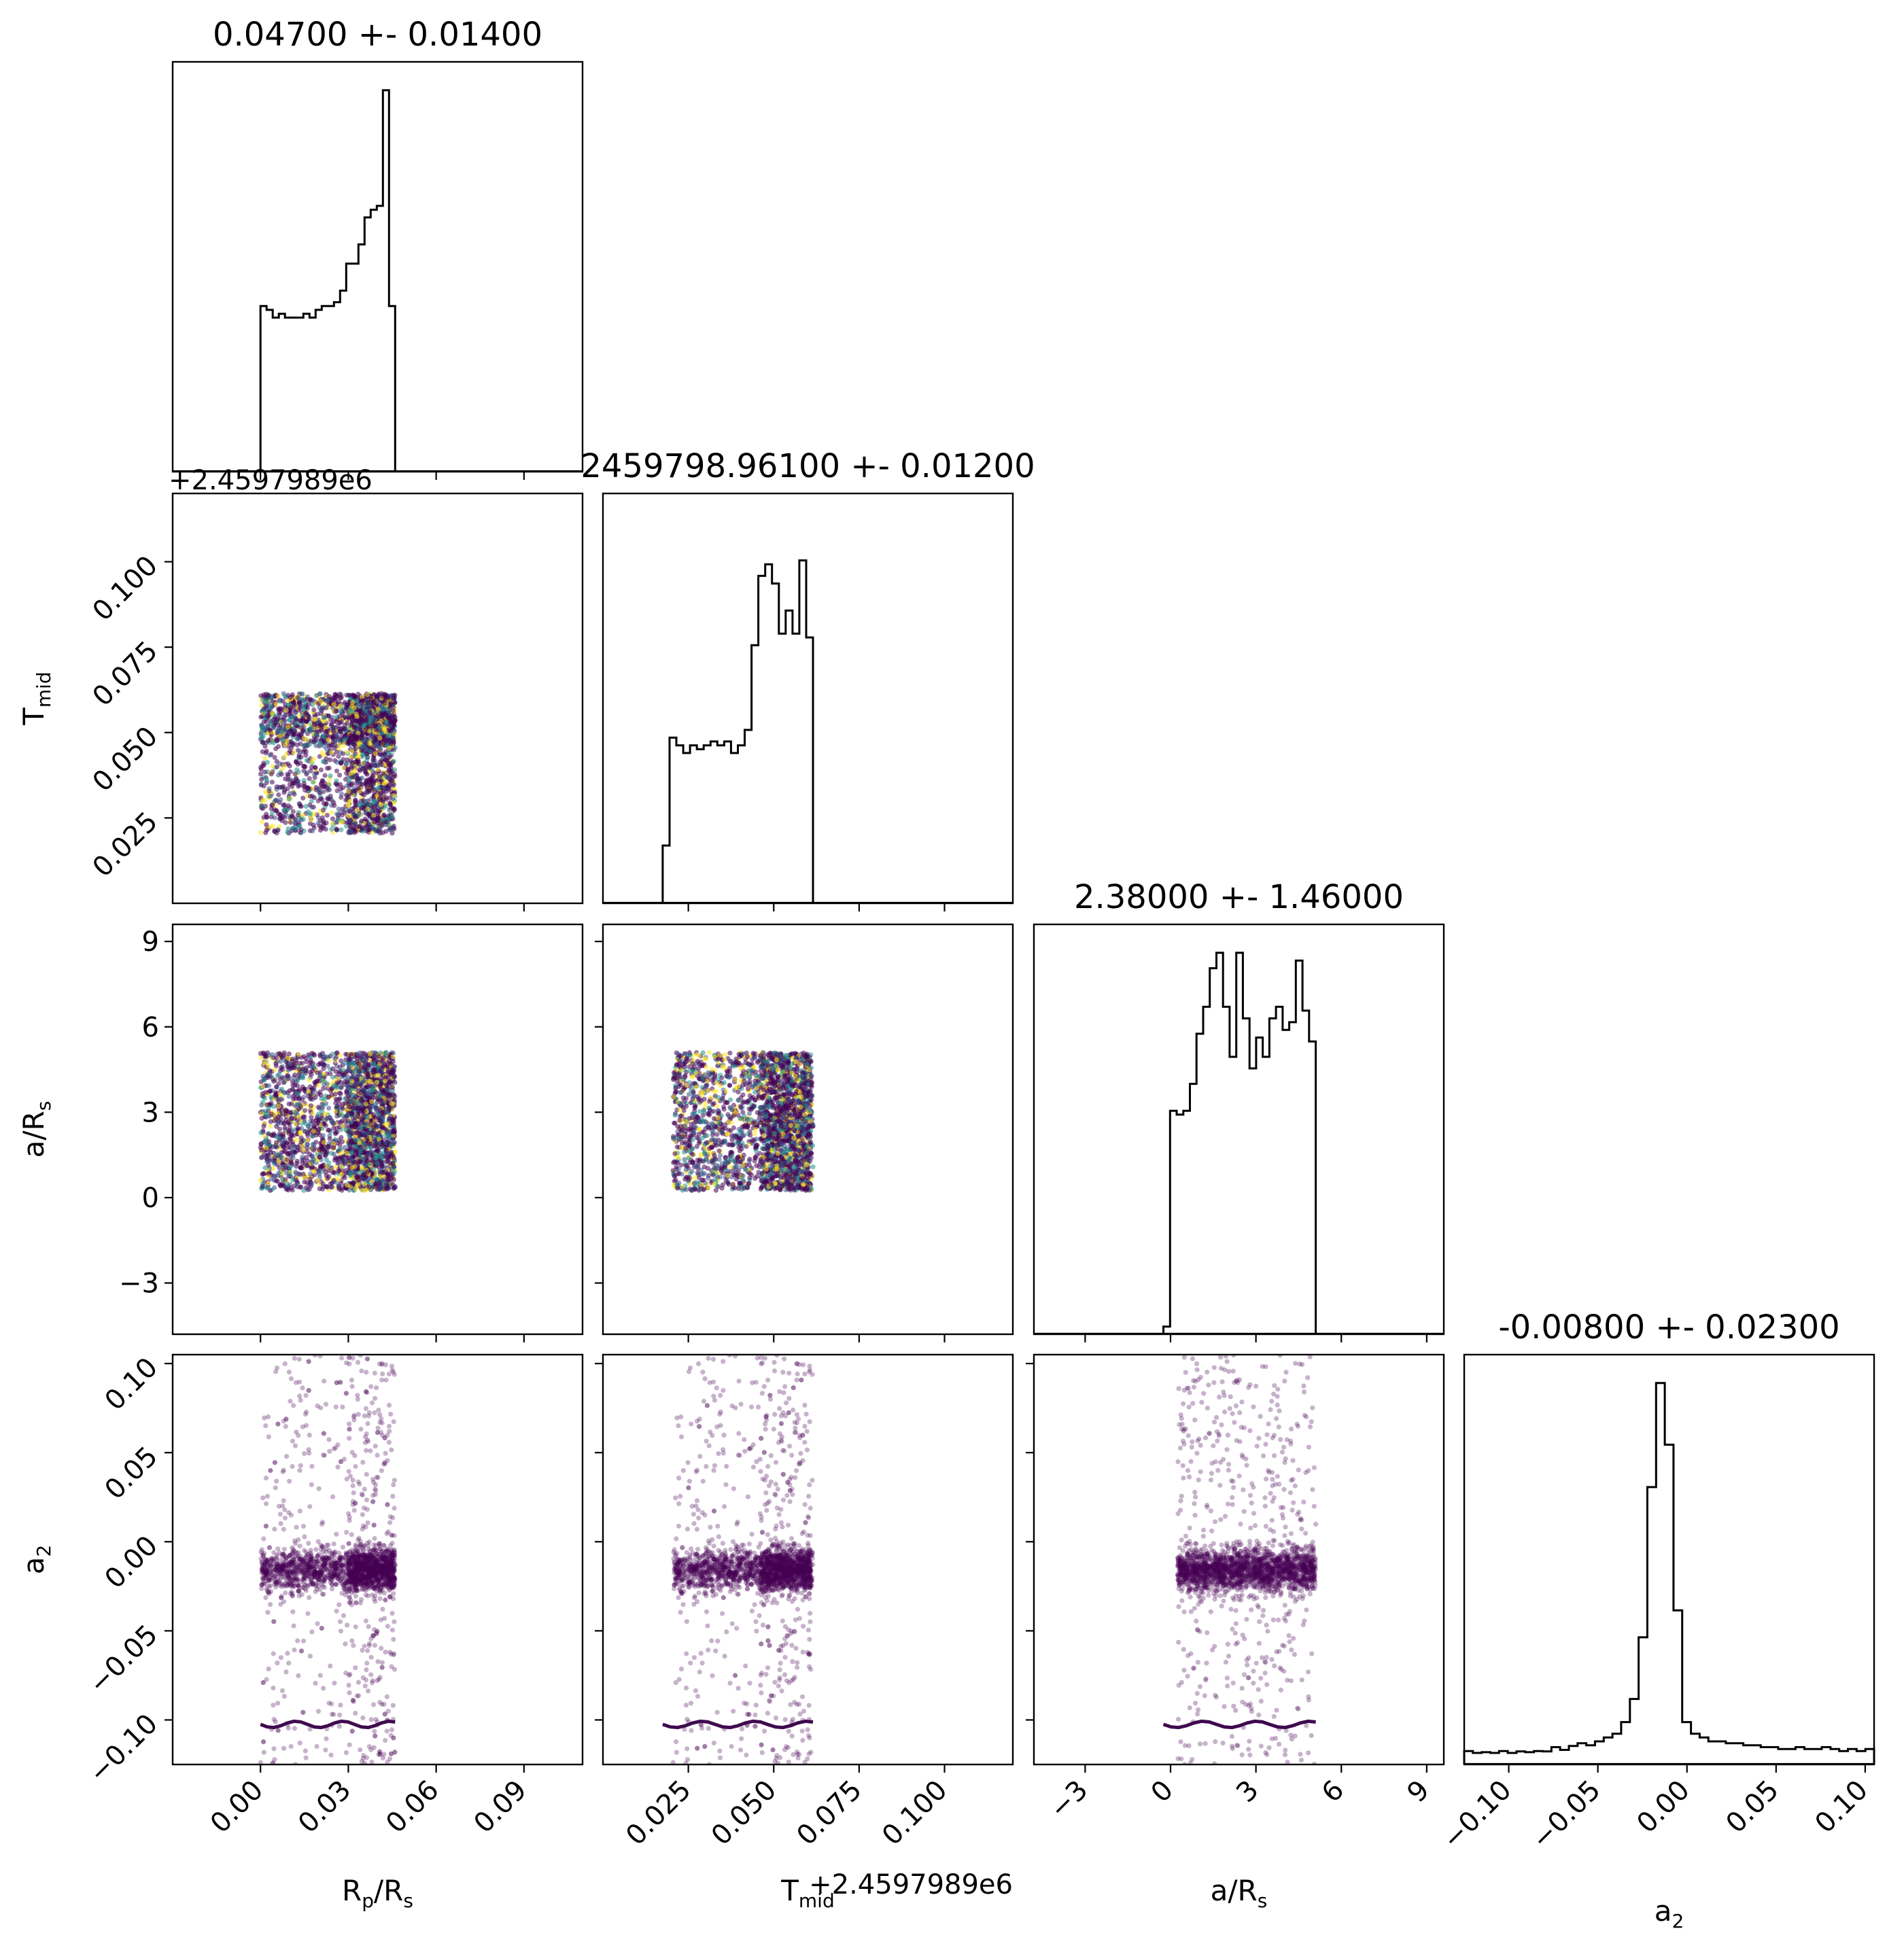 The width and height of the screenshot is (1904, 1948). What do you see at coordinates (328, 1121) in the screenshot?
I see `scatter-rp-ars` at bounding box center [328, 1121].